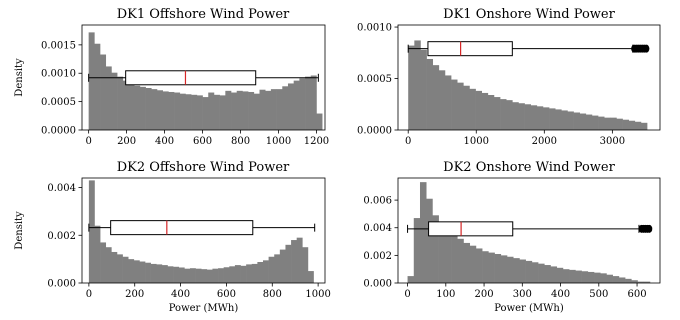 This screenshot has height=320, width=680. Describe the element at coordinates (529, 14) in the screenshot. I see `panel-title: DK1 Onshore Wind Power` at that location.